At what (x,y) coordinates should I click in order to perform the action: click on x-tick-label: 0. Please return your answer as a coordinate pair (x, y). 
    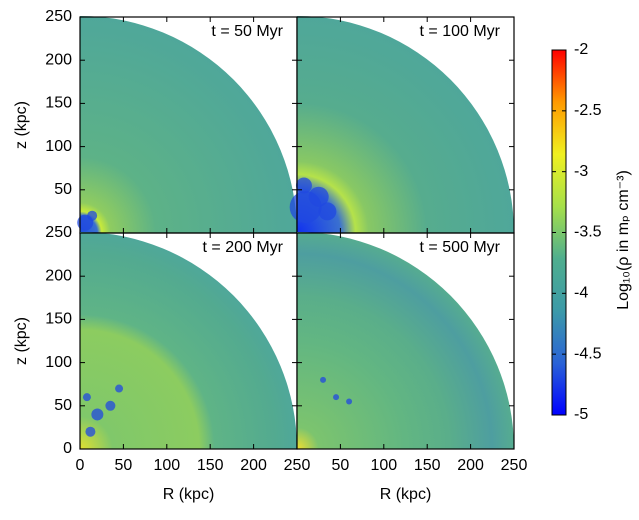
    Looking at the image, I should click on (80, 465).